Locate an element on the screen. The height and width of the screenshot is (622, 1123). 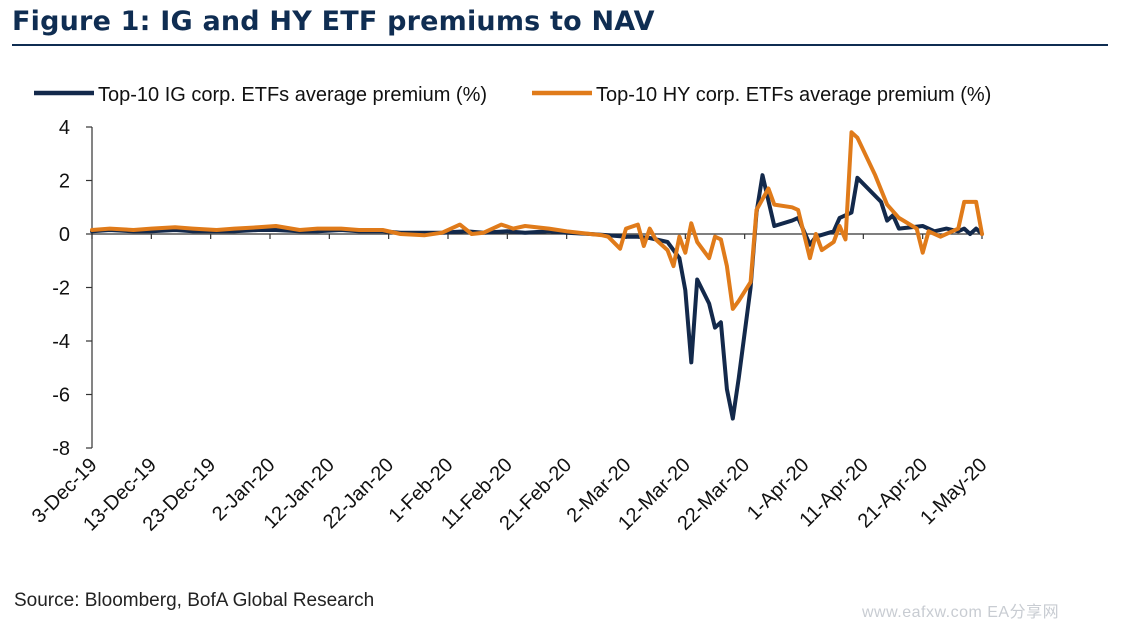
title-divider is located at coordinates (560, 45).